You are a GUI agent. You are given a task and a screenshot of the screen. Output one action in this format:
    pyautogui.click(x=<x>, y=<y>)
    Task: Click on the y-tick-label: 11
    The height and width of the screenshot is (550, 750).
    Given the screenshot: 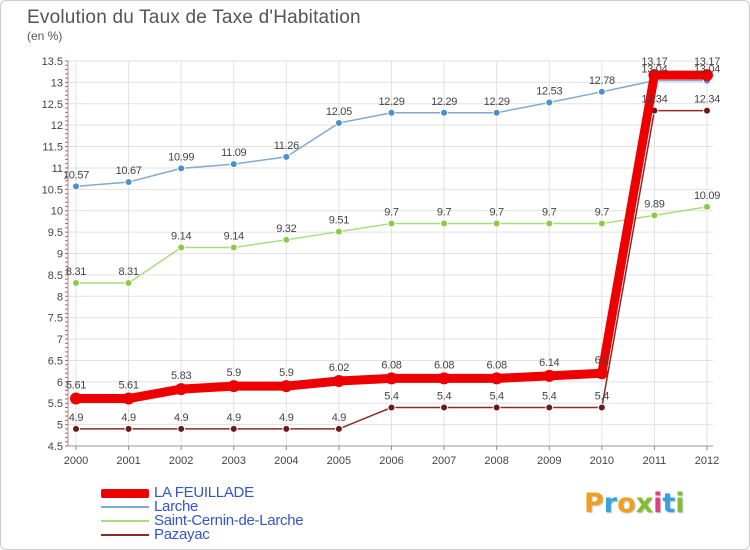 What is the action you would take?
    pyautogui.click(x=57, y=169)
    